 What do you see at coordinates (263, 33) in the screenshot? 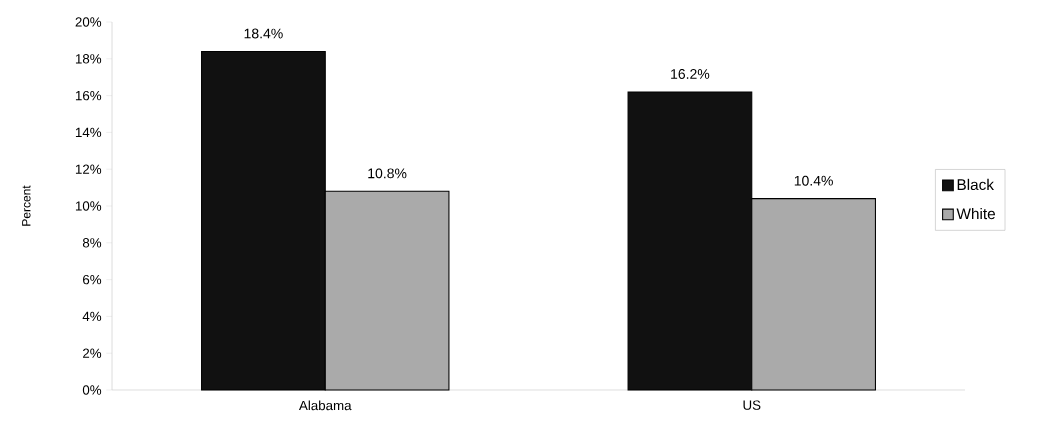
I see `data-label: 18.4%` at bounding box center [263, 33].